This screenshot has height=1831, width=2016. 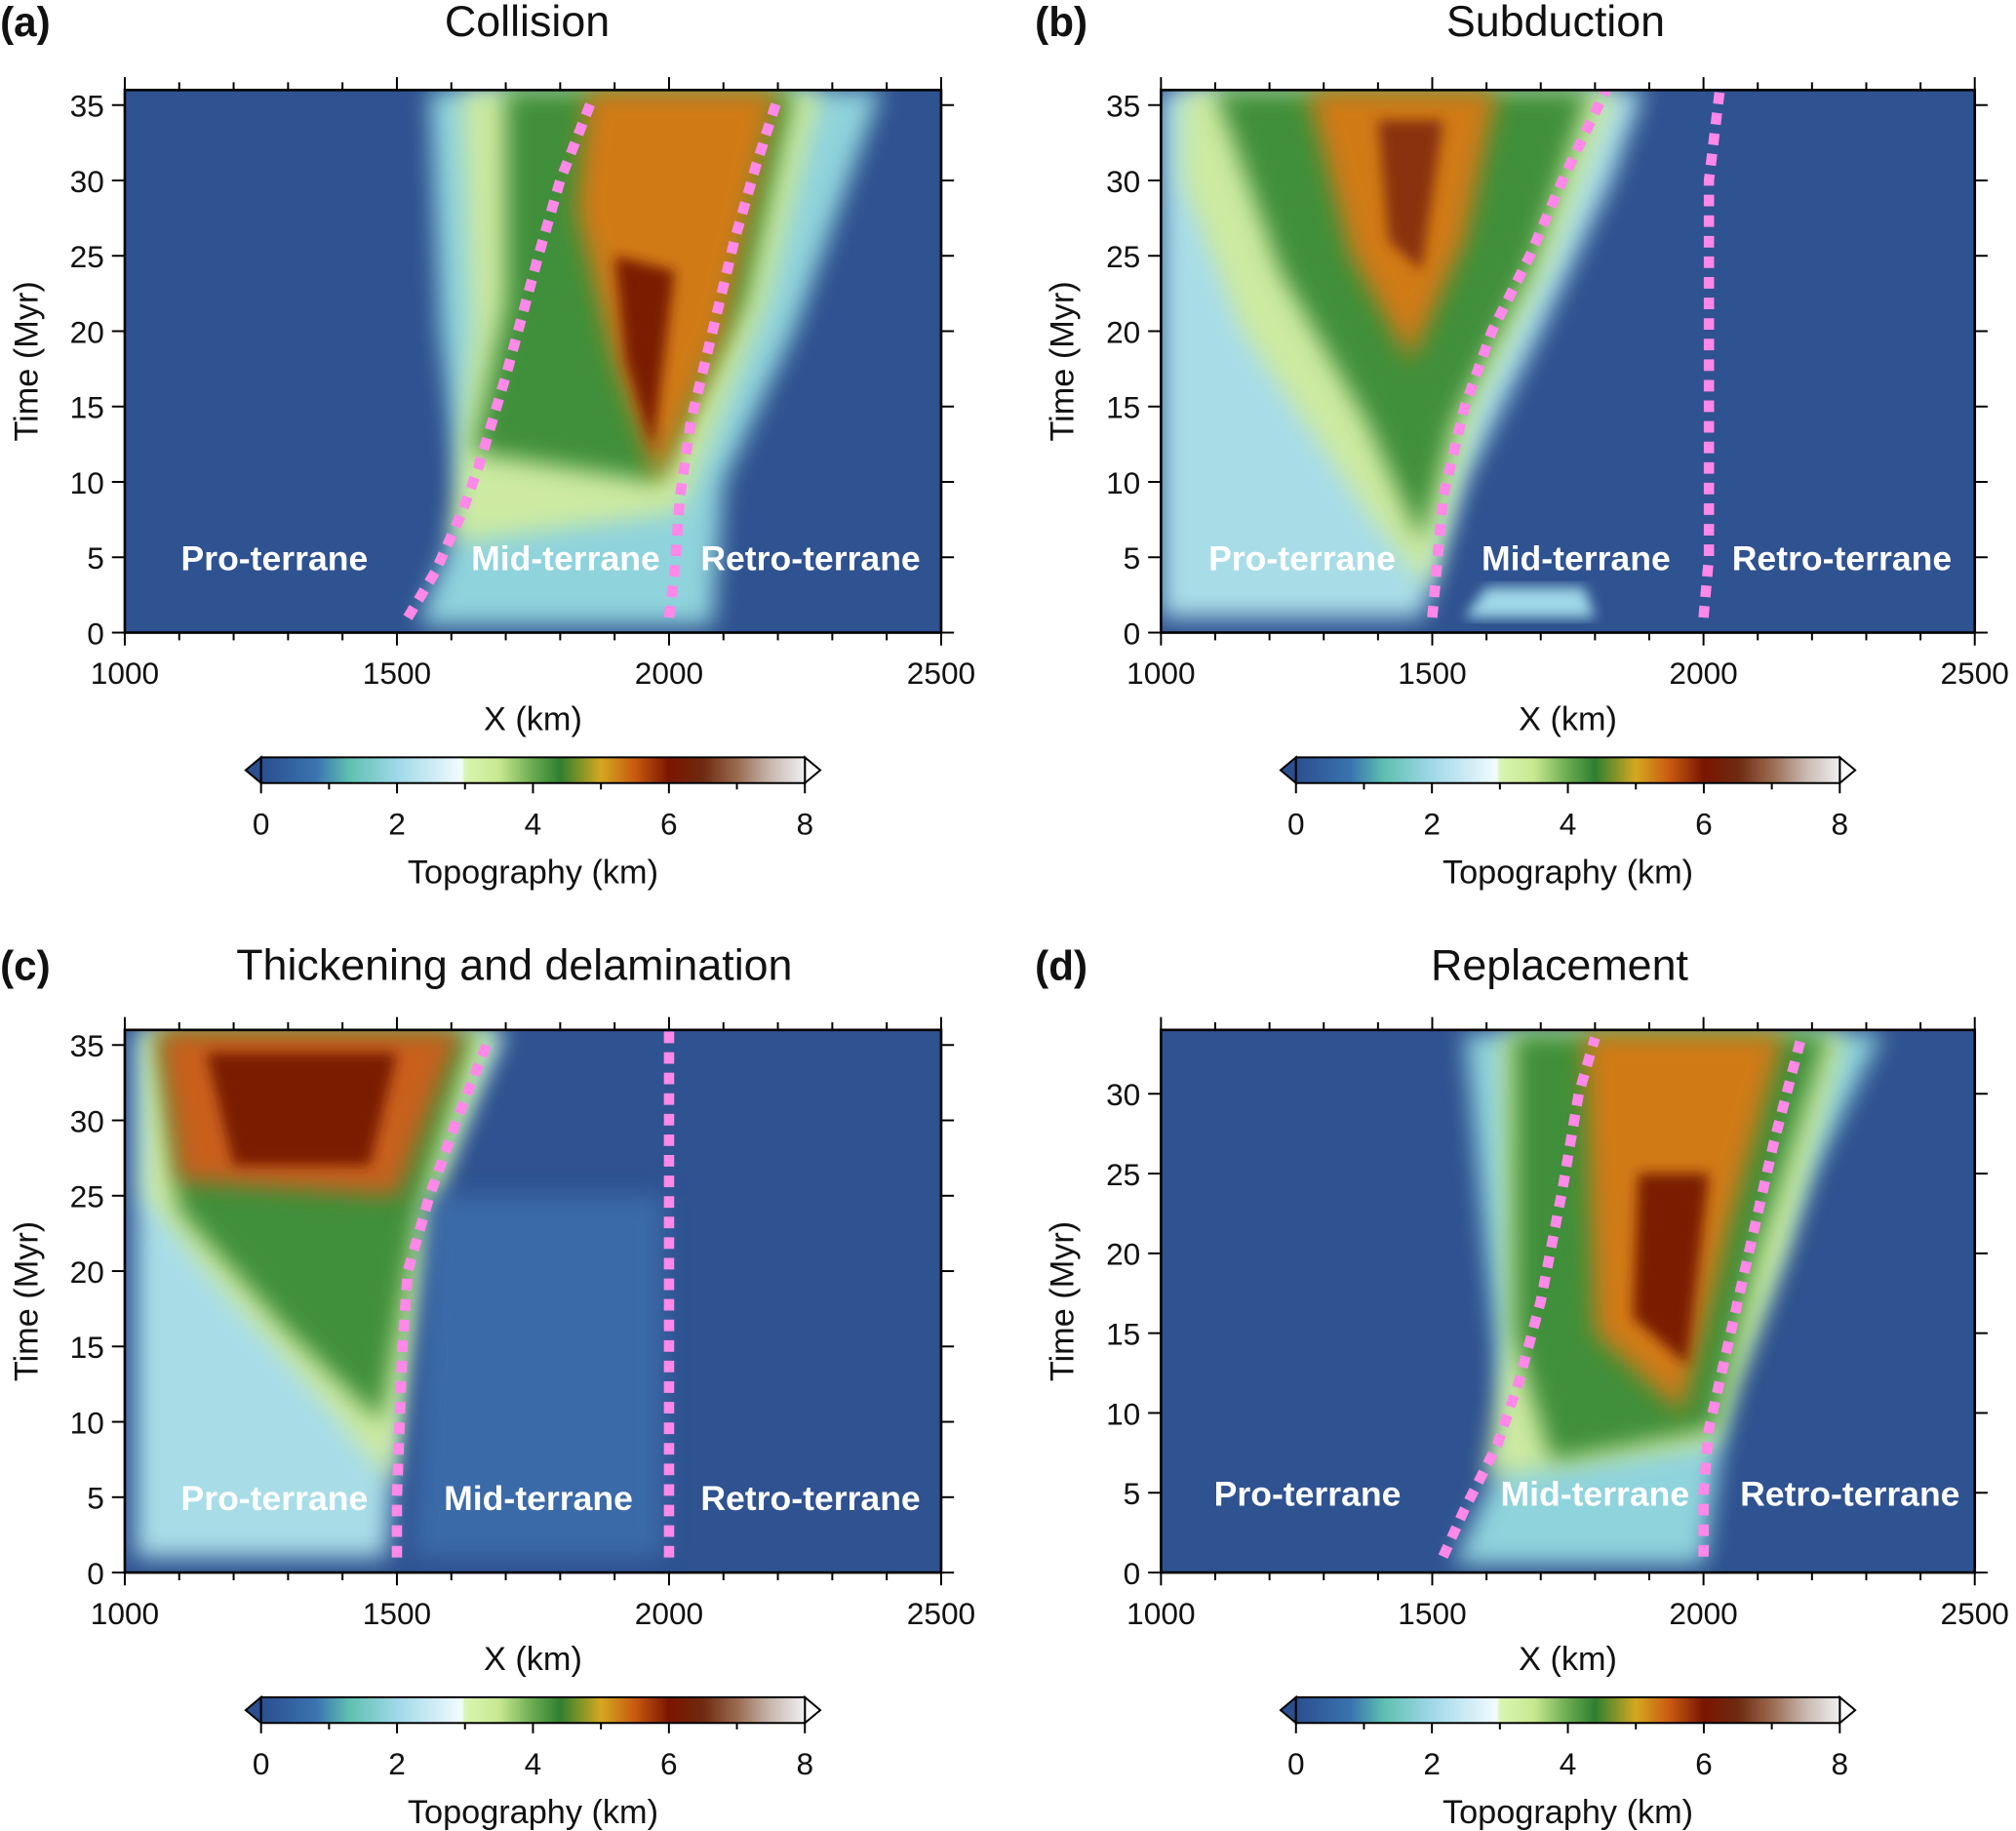 I want to click on panel-label: (d), so click(x=1061, y=965).